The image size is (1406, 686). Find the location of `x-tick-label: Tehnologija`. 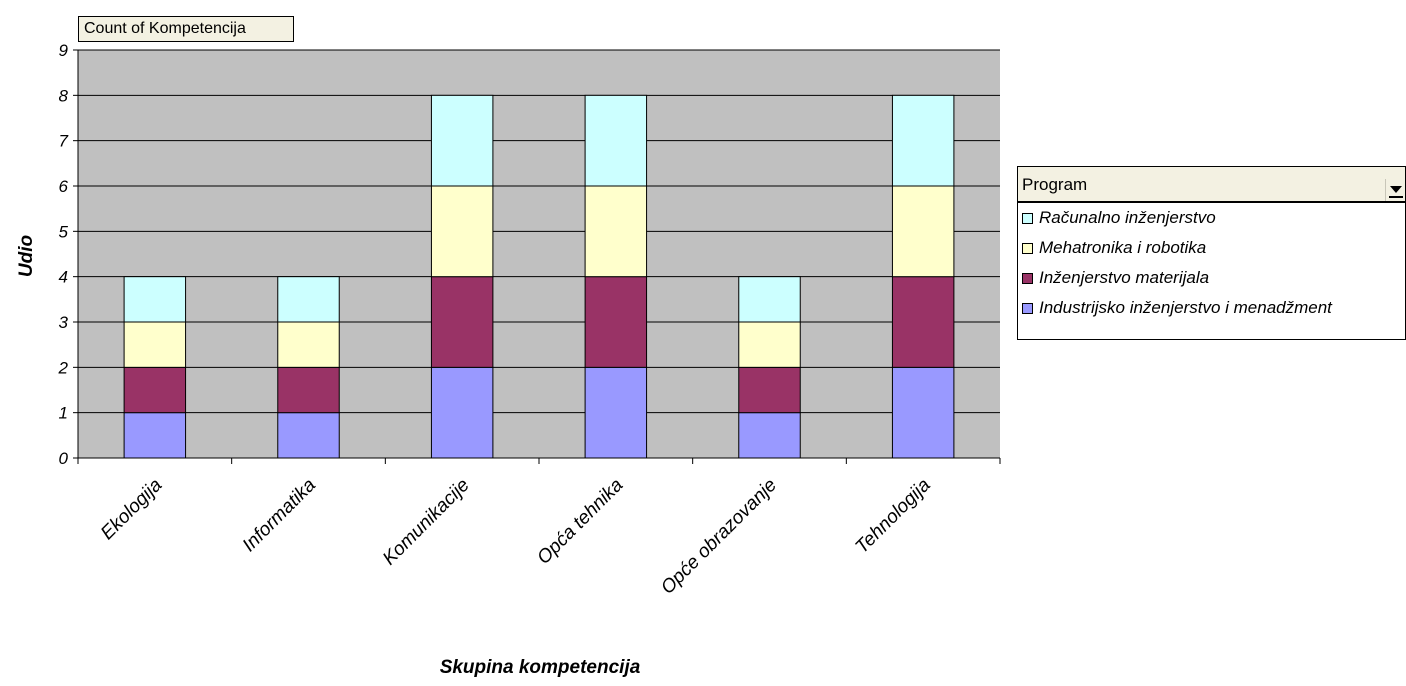

x-tick-label: Tehnologija is located at coordinates (893, 516).